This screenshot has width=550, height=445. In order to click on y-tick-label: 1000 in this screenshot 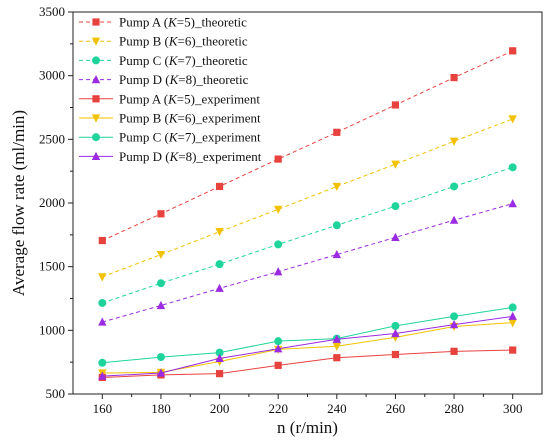, I will do `click(52, 329)`.